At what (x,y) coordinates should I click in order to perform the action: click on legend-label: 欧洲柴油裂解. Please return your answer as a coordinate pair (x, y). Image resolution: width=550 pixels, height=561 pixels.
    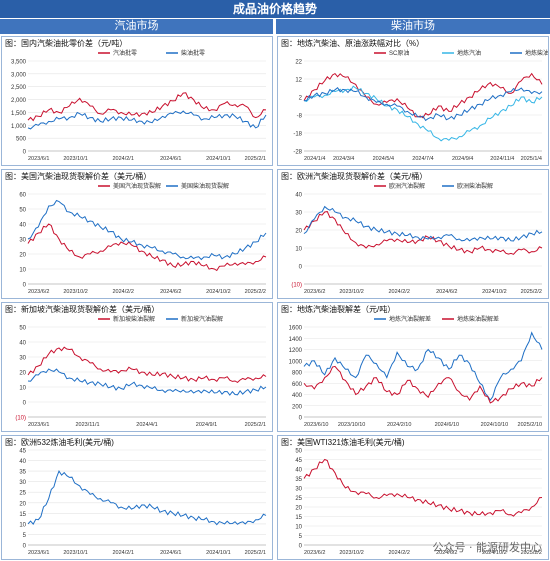
    Looking at the image, I should click on (475, 186).